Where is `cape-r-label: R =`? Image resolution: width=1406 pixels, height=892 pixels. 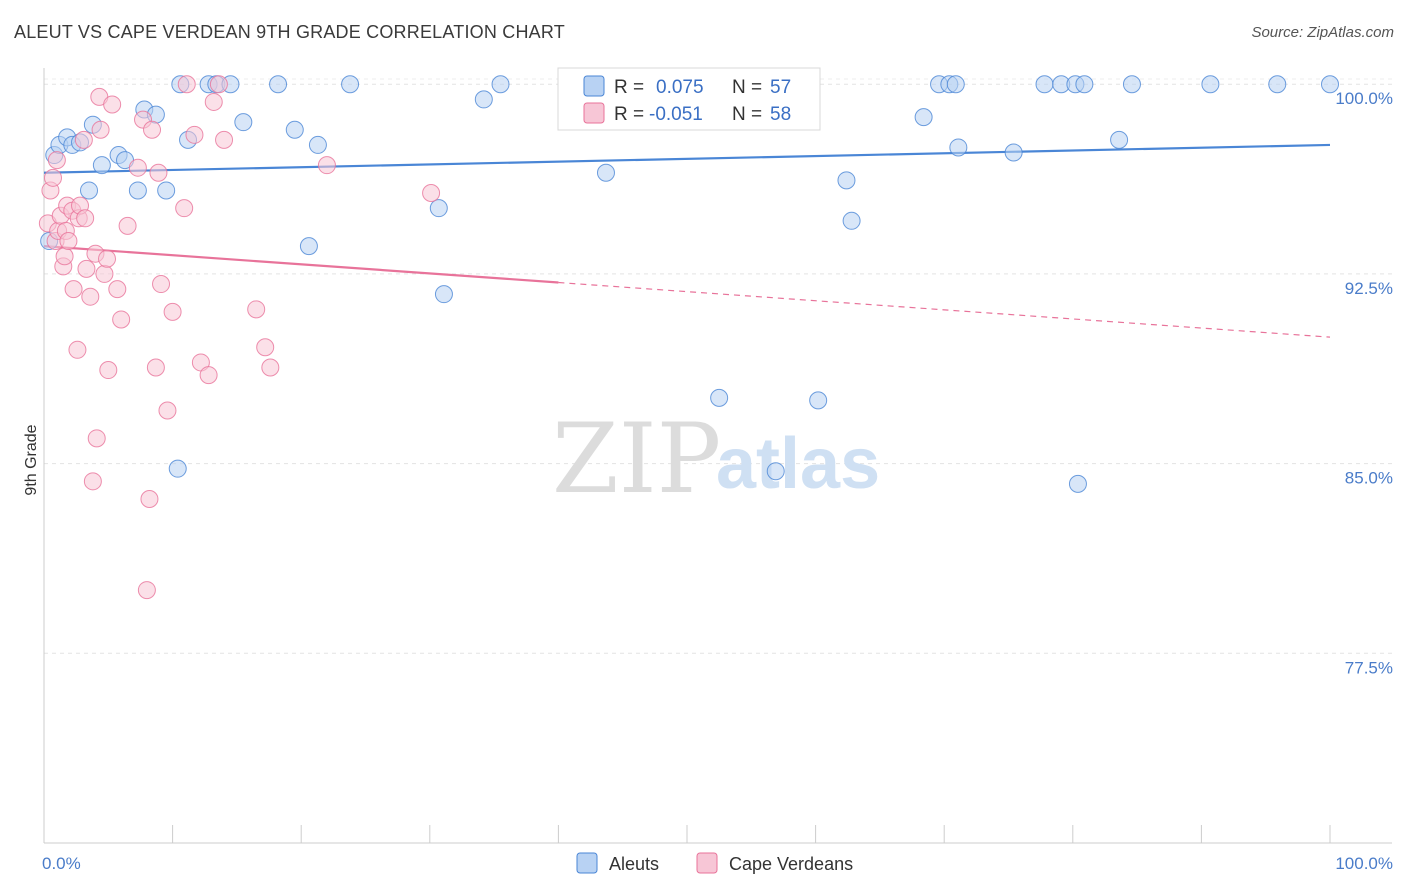
cape-r-label: R = is located at coordinates (629, 114).